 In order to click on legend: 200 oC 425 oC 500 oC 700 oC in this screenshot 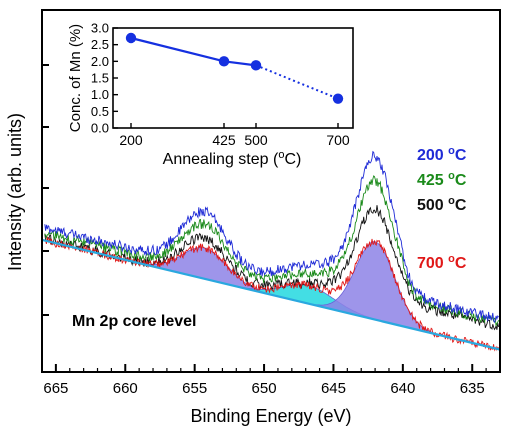, I will do `click(442, 208)`.